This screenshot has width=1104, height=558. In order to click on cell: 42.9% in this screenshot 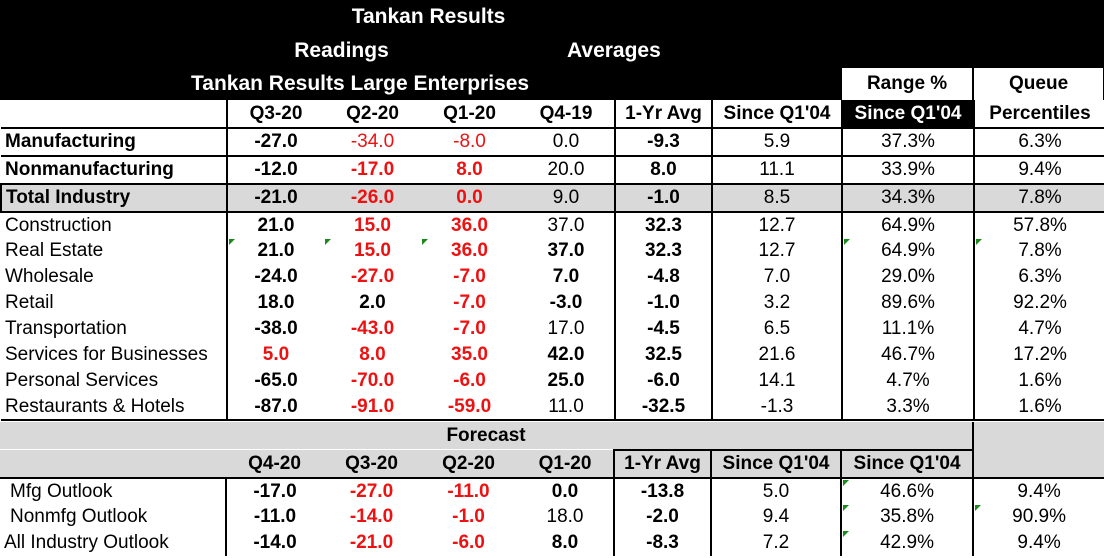, I will do `click(906, 543)`.